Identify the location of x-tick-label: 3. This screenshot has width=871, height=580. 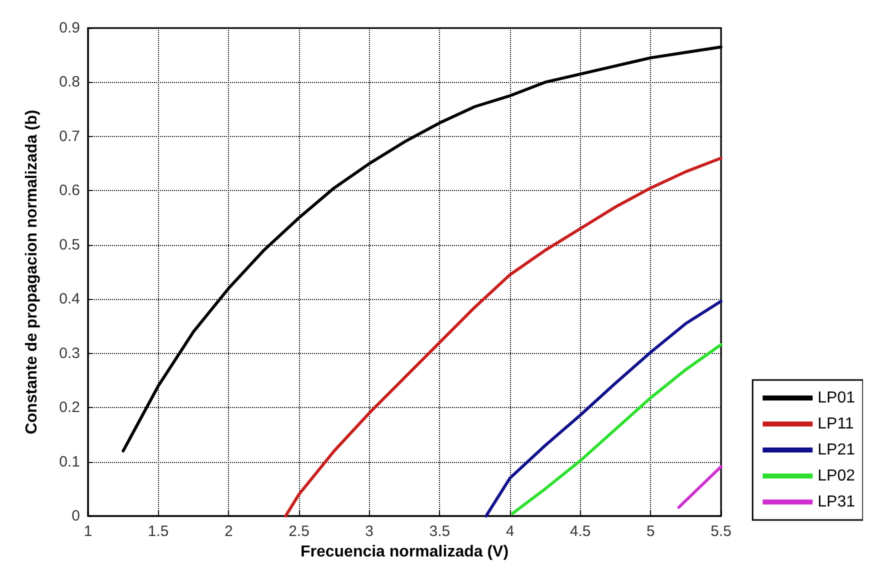
(369, 531).